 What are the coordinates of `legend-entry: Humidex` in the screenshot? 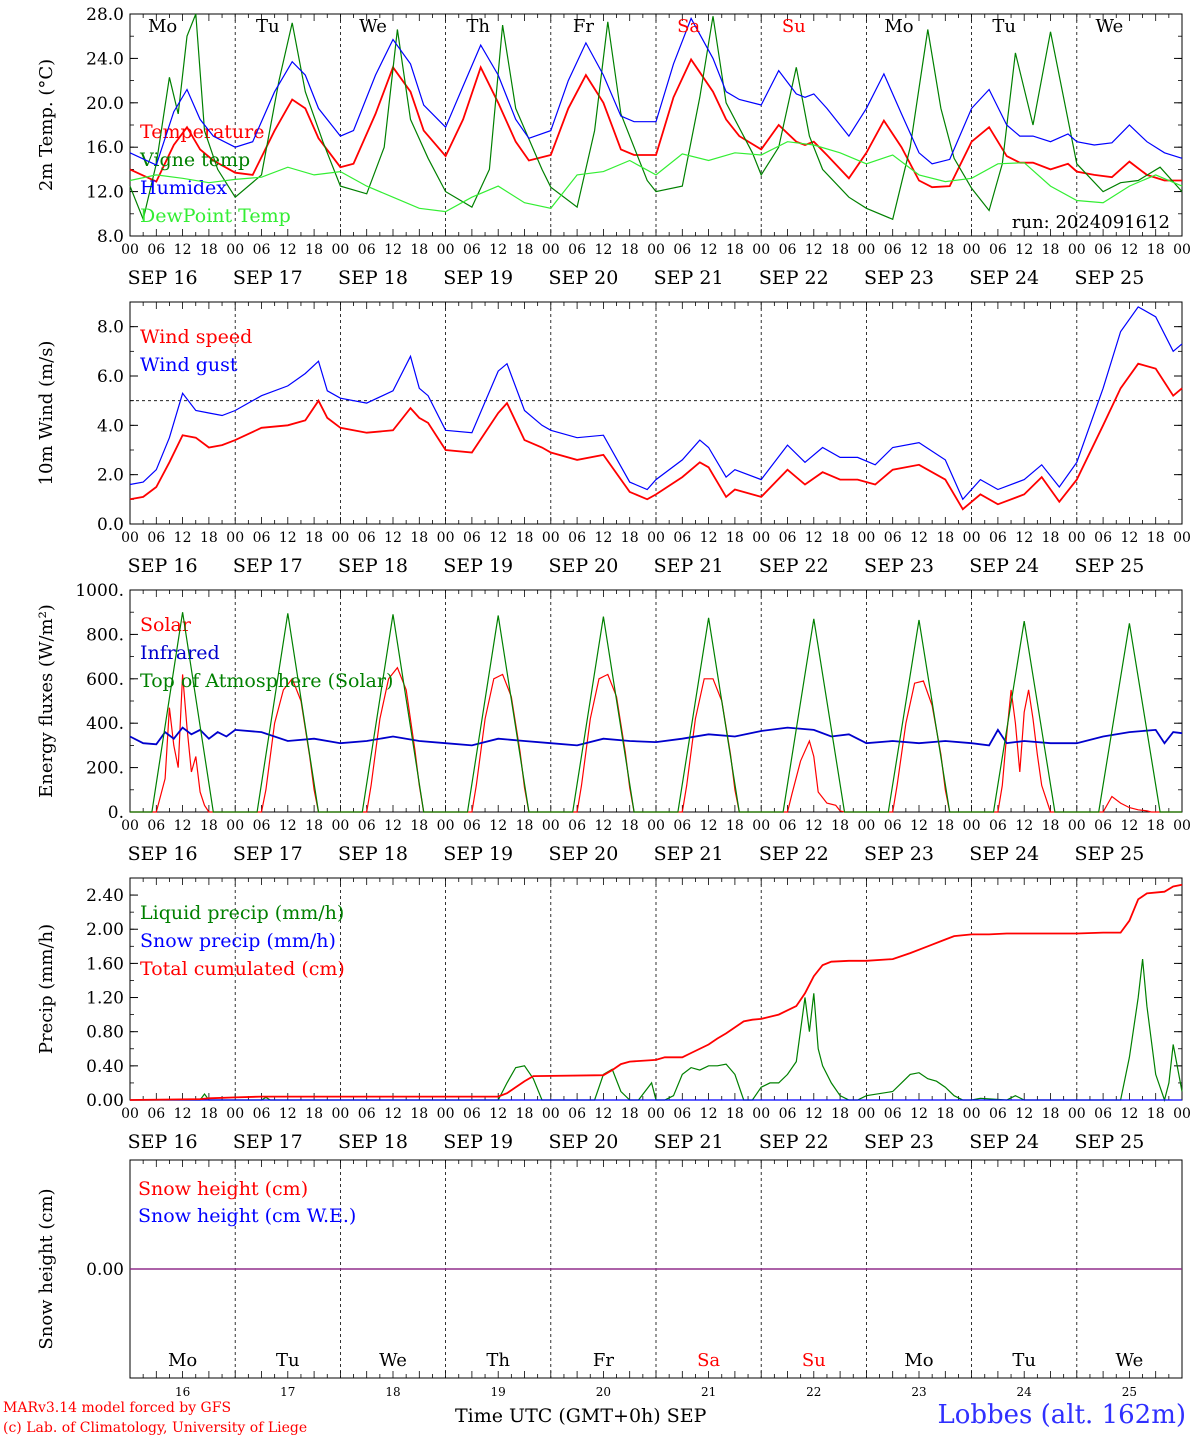 It's located at (183, 188).